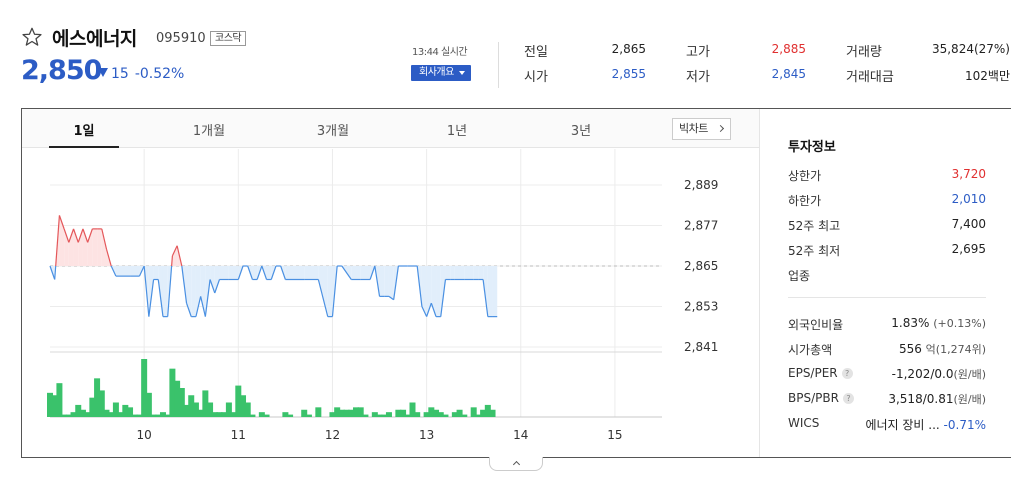  What do you see at coordinates (921, 399) in the screenshot?
I see `bps-pbr-value: 3,518/0.81` at bounding box center [921, 399].